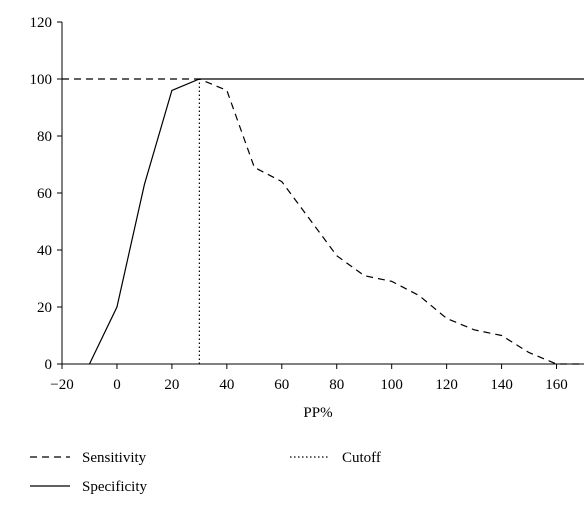  What do you see at coordinates (391, 385) in the screenshot?
I see `x-tick-label: 100` at bounding box center [391, 385].